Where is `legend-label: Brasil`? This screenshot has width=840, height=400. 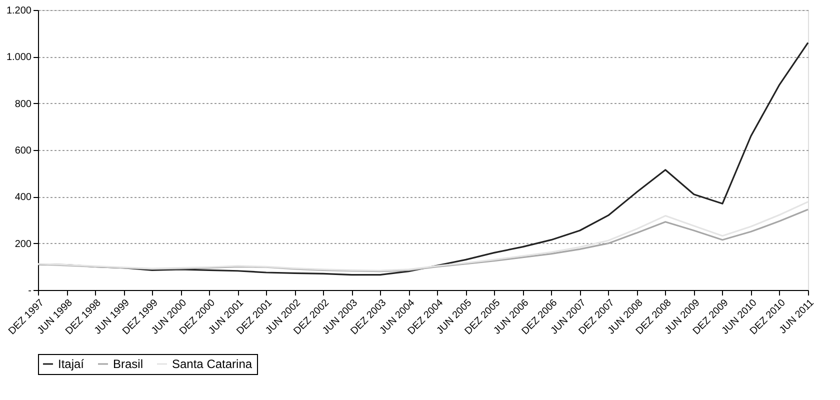
legend-label: Brasil is located at coordinates (128, 364).